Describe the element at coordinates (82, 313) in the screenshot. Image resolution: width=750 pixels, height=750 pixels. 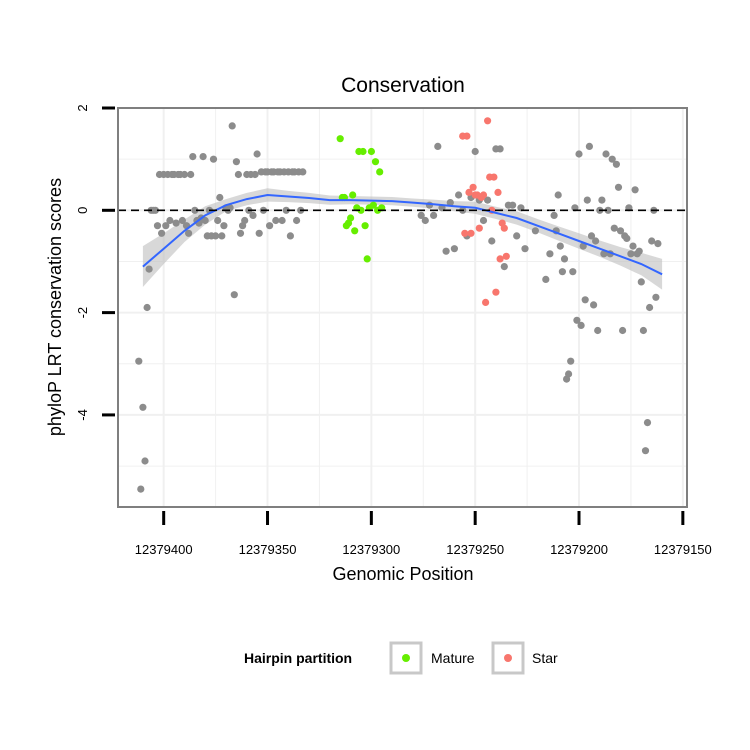
I see `y-tick-label: -2` at that location.